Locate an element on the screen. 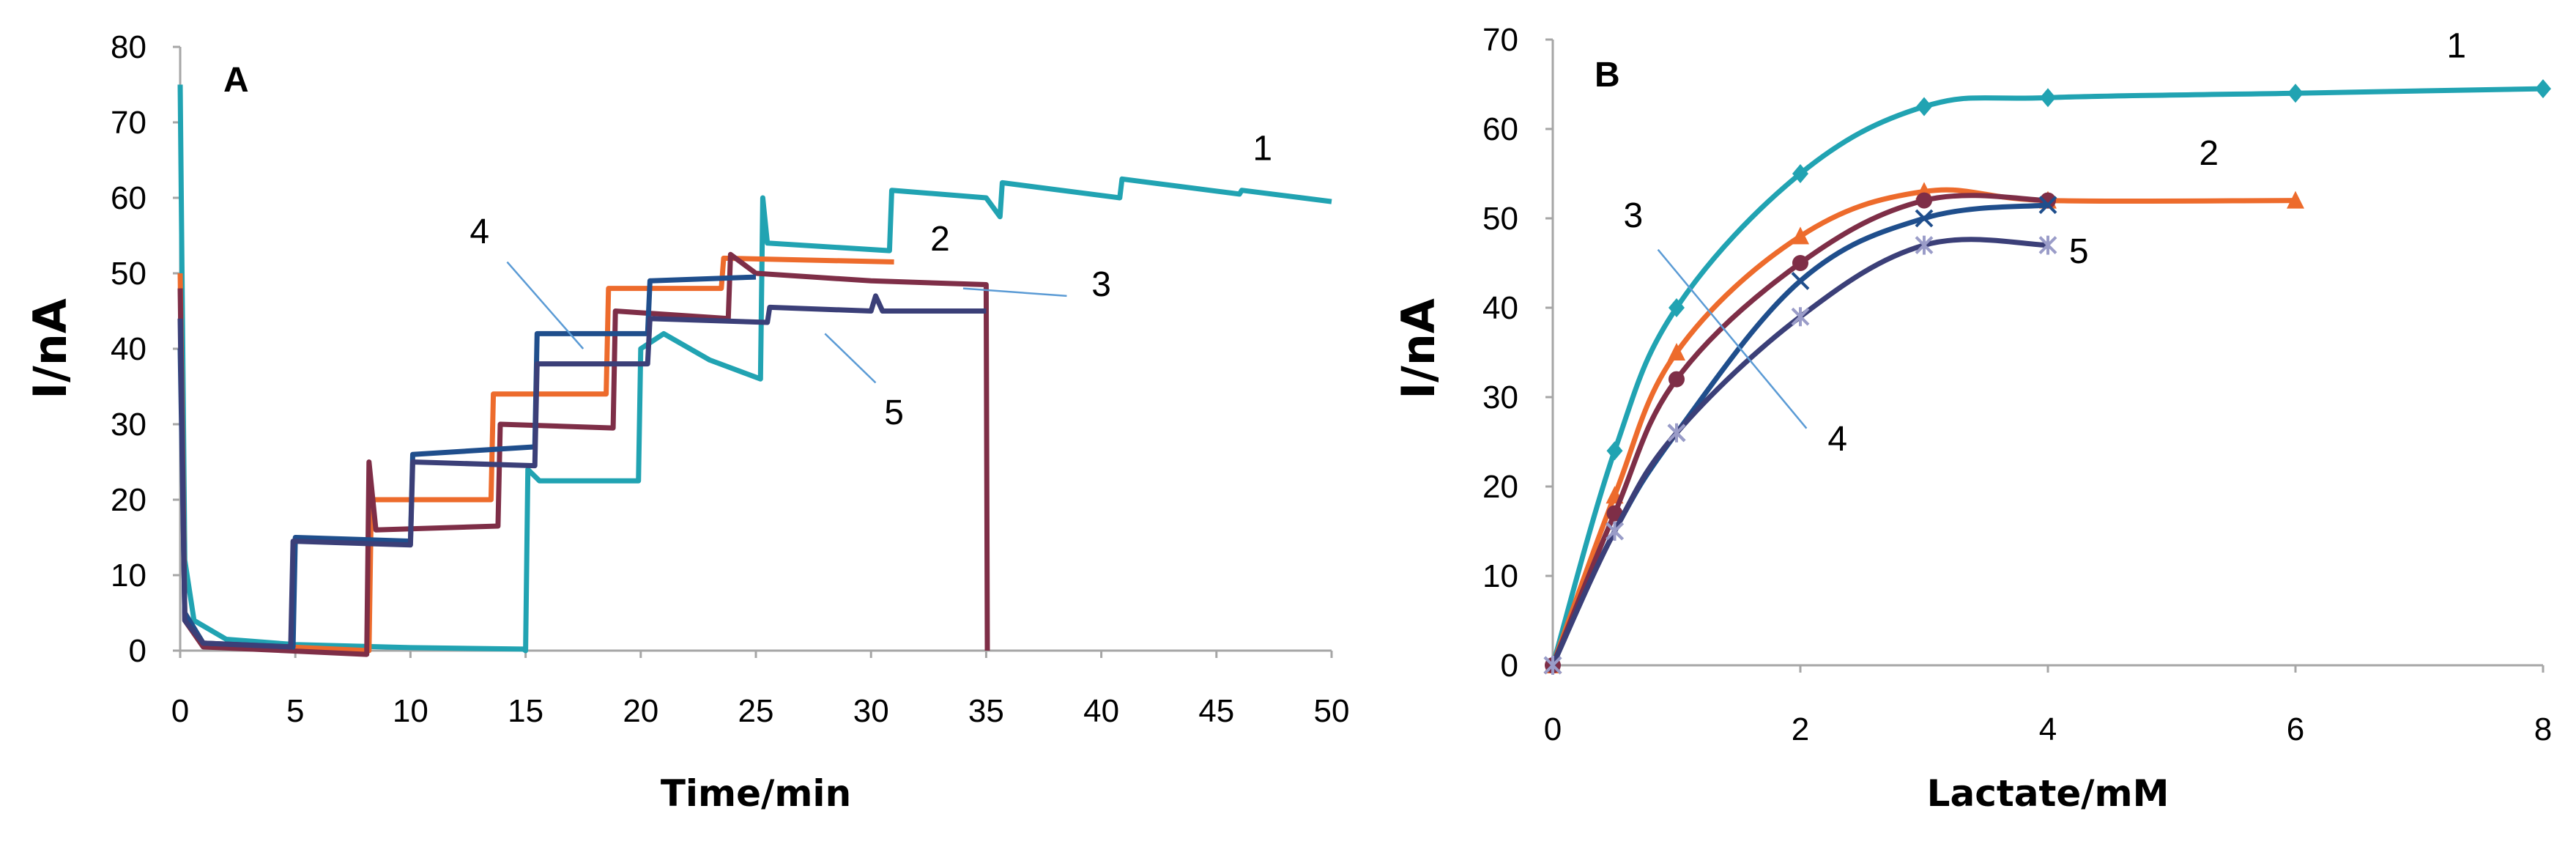 This screenshot has height=847, width=2576. x-tick-label: 8 is located at coordinates (2543, 729).